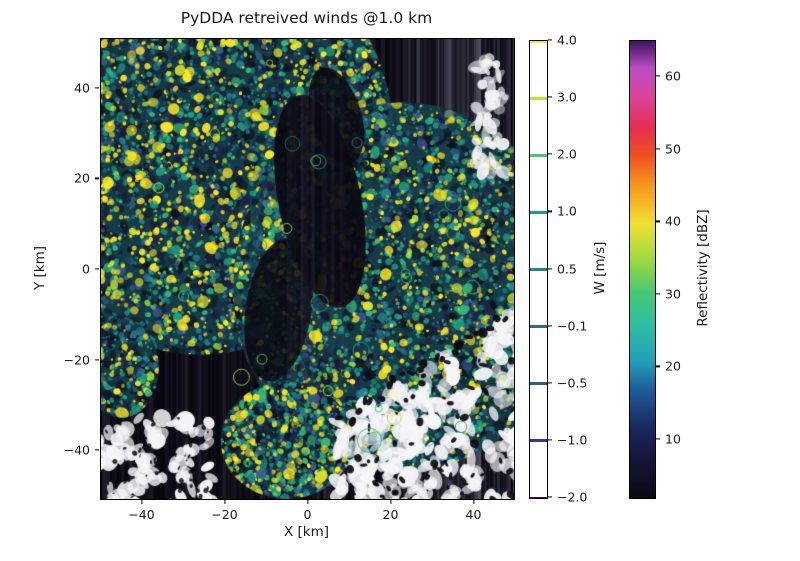  Describe the element at coordinates (572, 383) in the screenshot. I see `w-colorbar-tick-label: −0.5` at that location.